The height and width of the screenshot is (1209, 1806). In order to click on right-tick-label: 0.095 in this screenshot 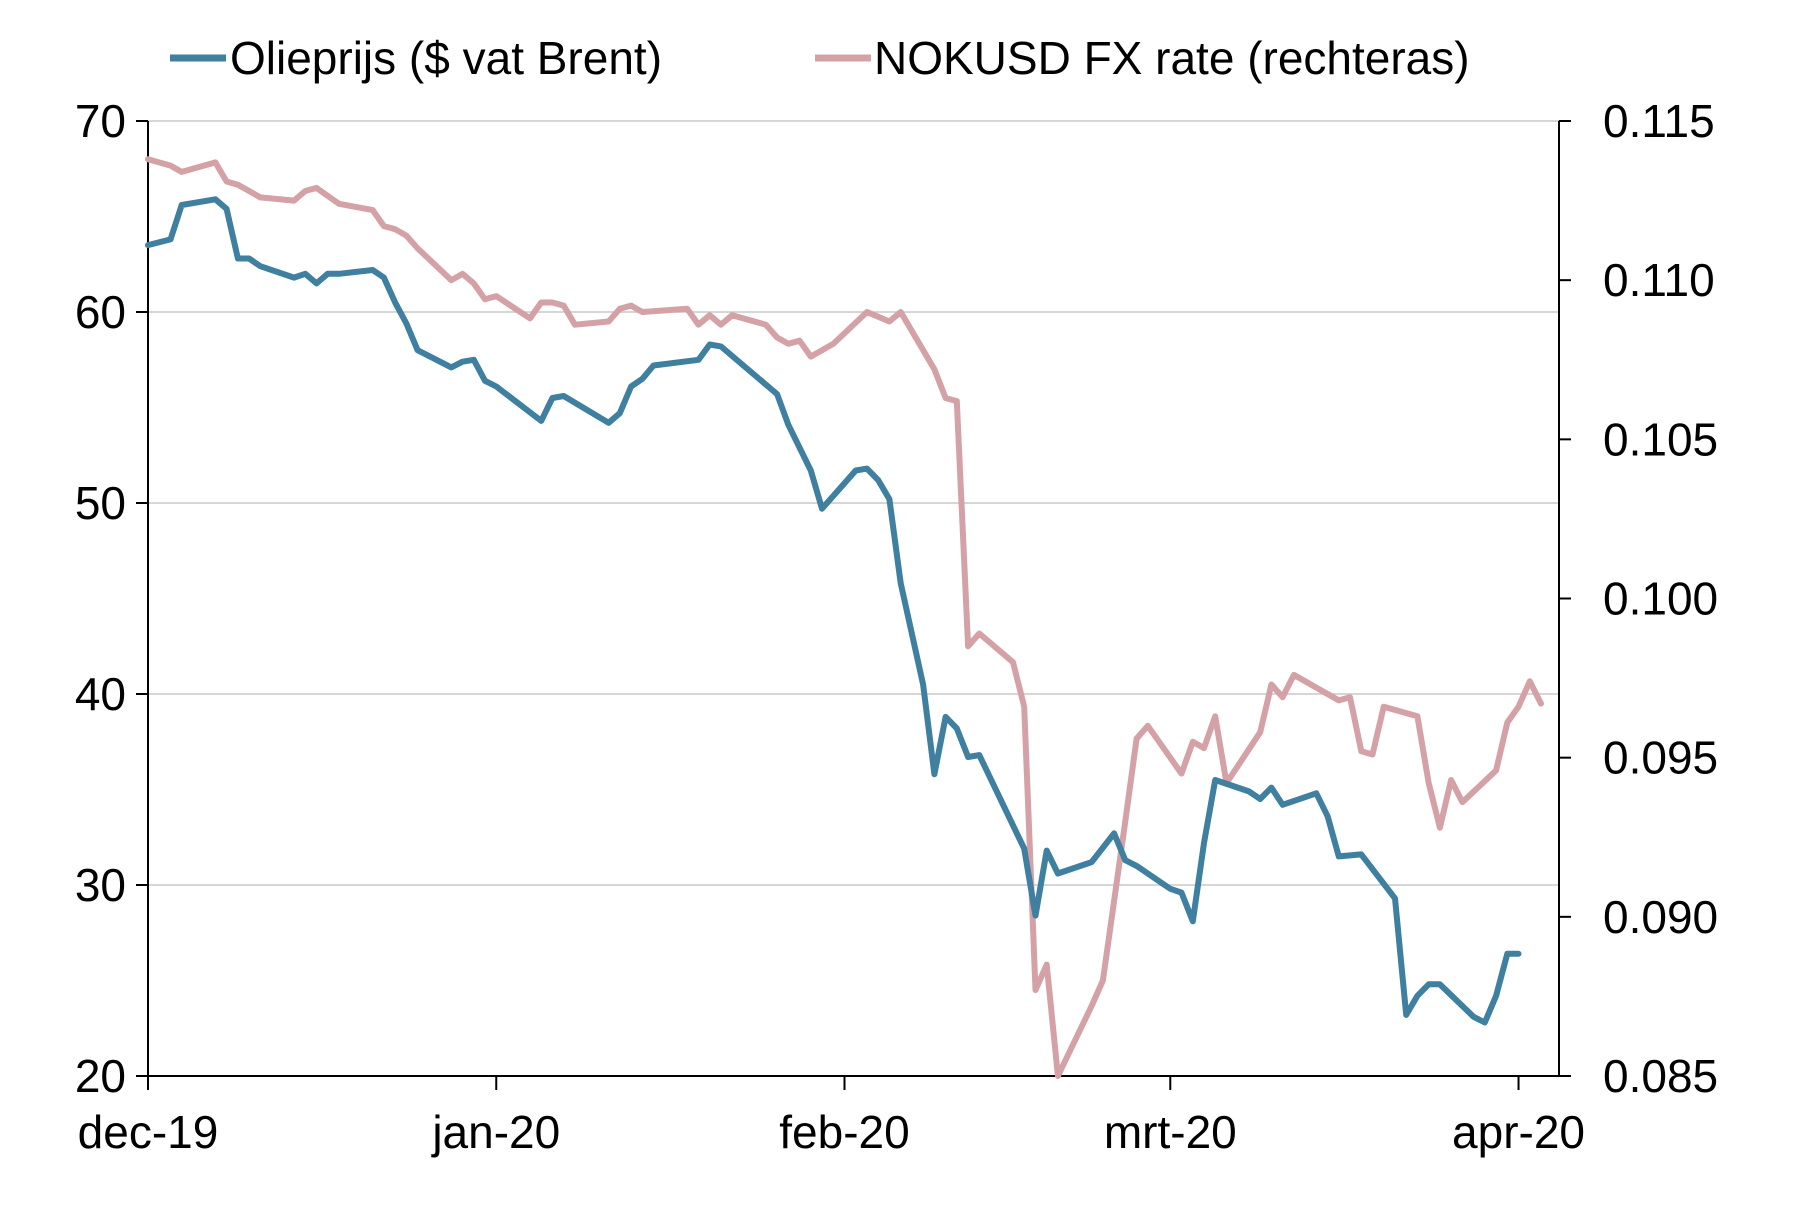, I will do `click(1660, 758)`.